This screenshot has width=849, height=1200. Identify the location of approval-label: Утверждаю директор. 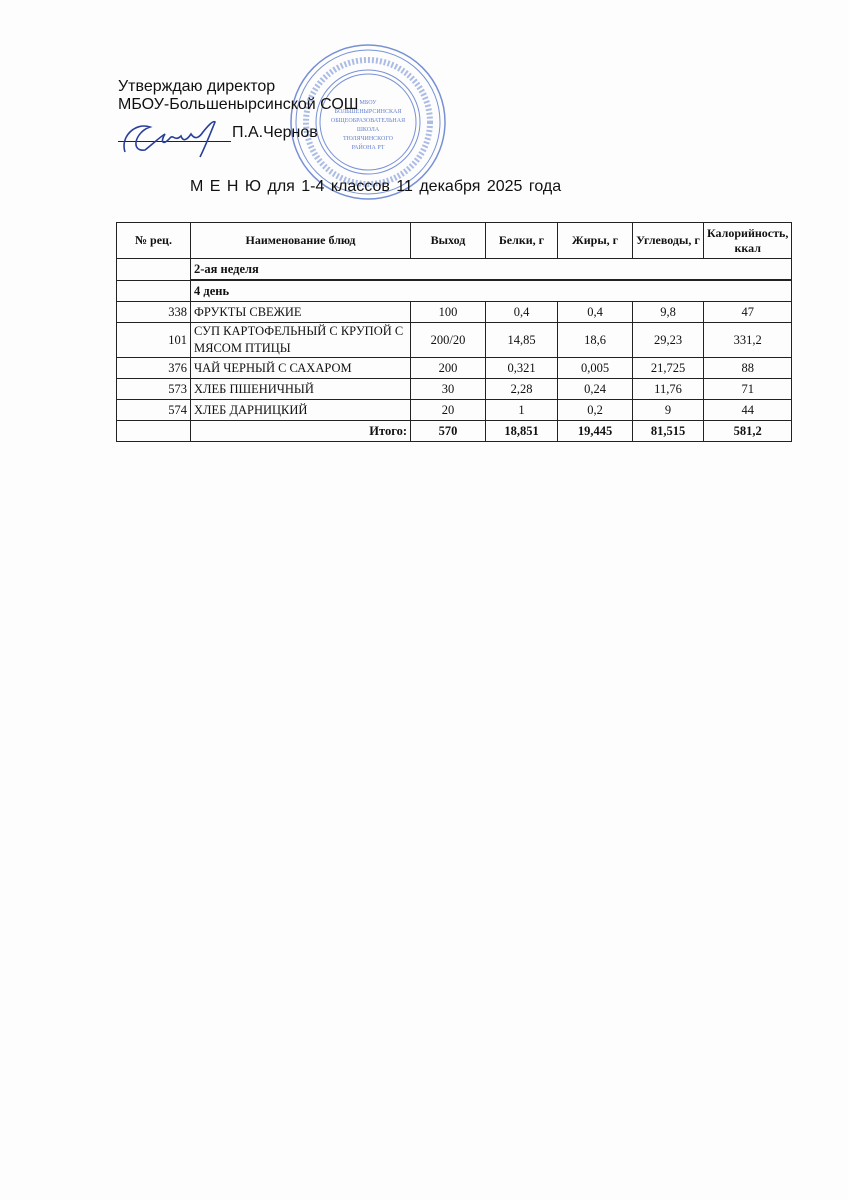
(197, 86).